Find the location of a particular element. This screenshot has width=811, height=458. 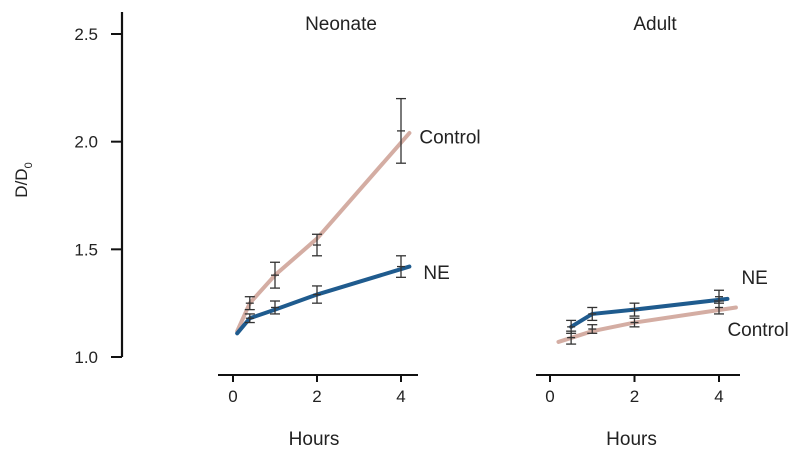

panel-title: Neonate is located at coordinates (341, 24).